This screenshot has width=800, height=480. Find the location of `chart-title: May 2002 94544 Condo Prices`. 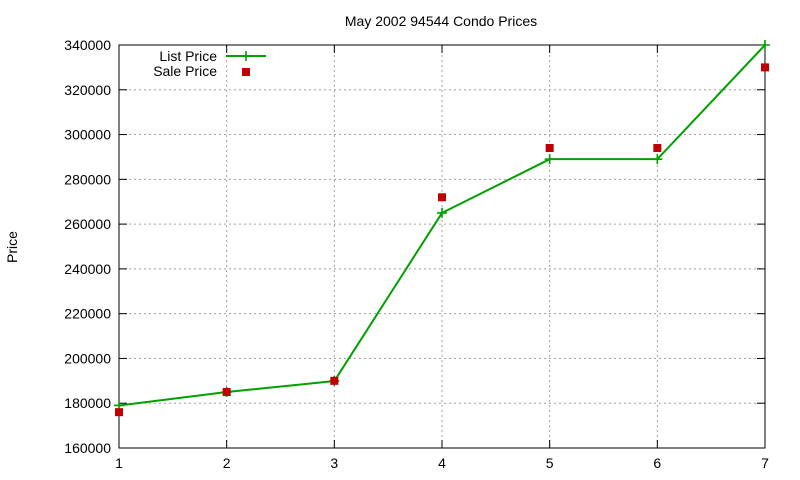

chart-title: May 2002 94544 Condo Prices is located at coordinates (441, 21).